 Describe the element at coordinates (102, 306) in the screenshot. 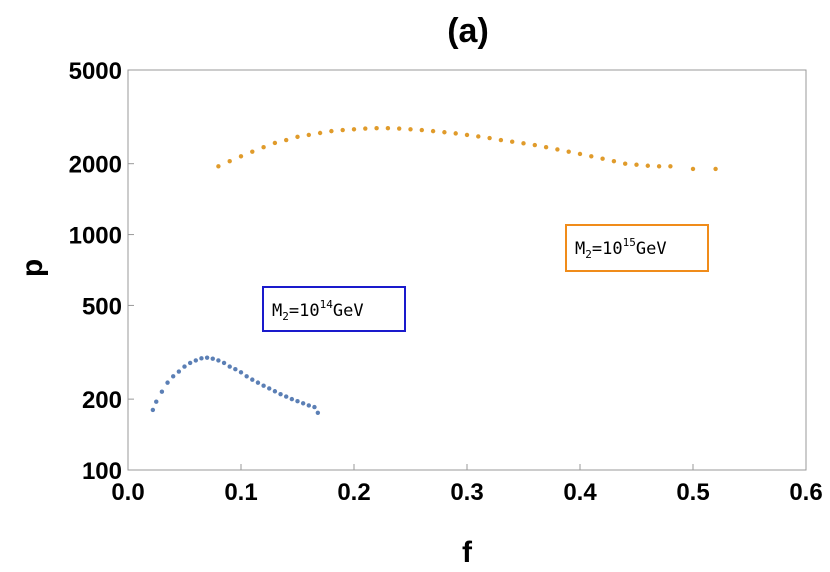

I see `y-tick-label: 500` at that location.